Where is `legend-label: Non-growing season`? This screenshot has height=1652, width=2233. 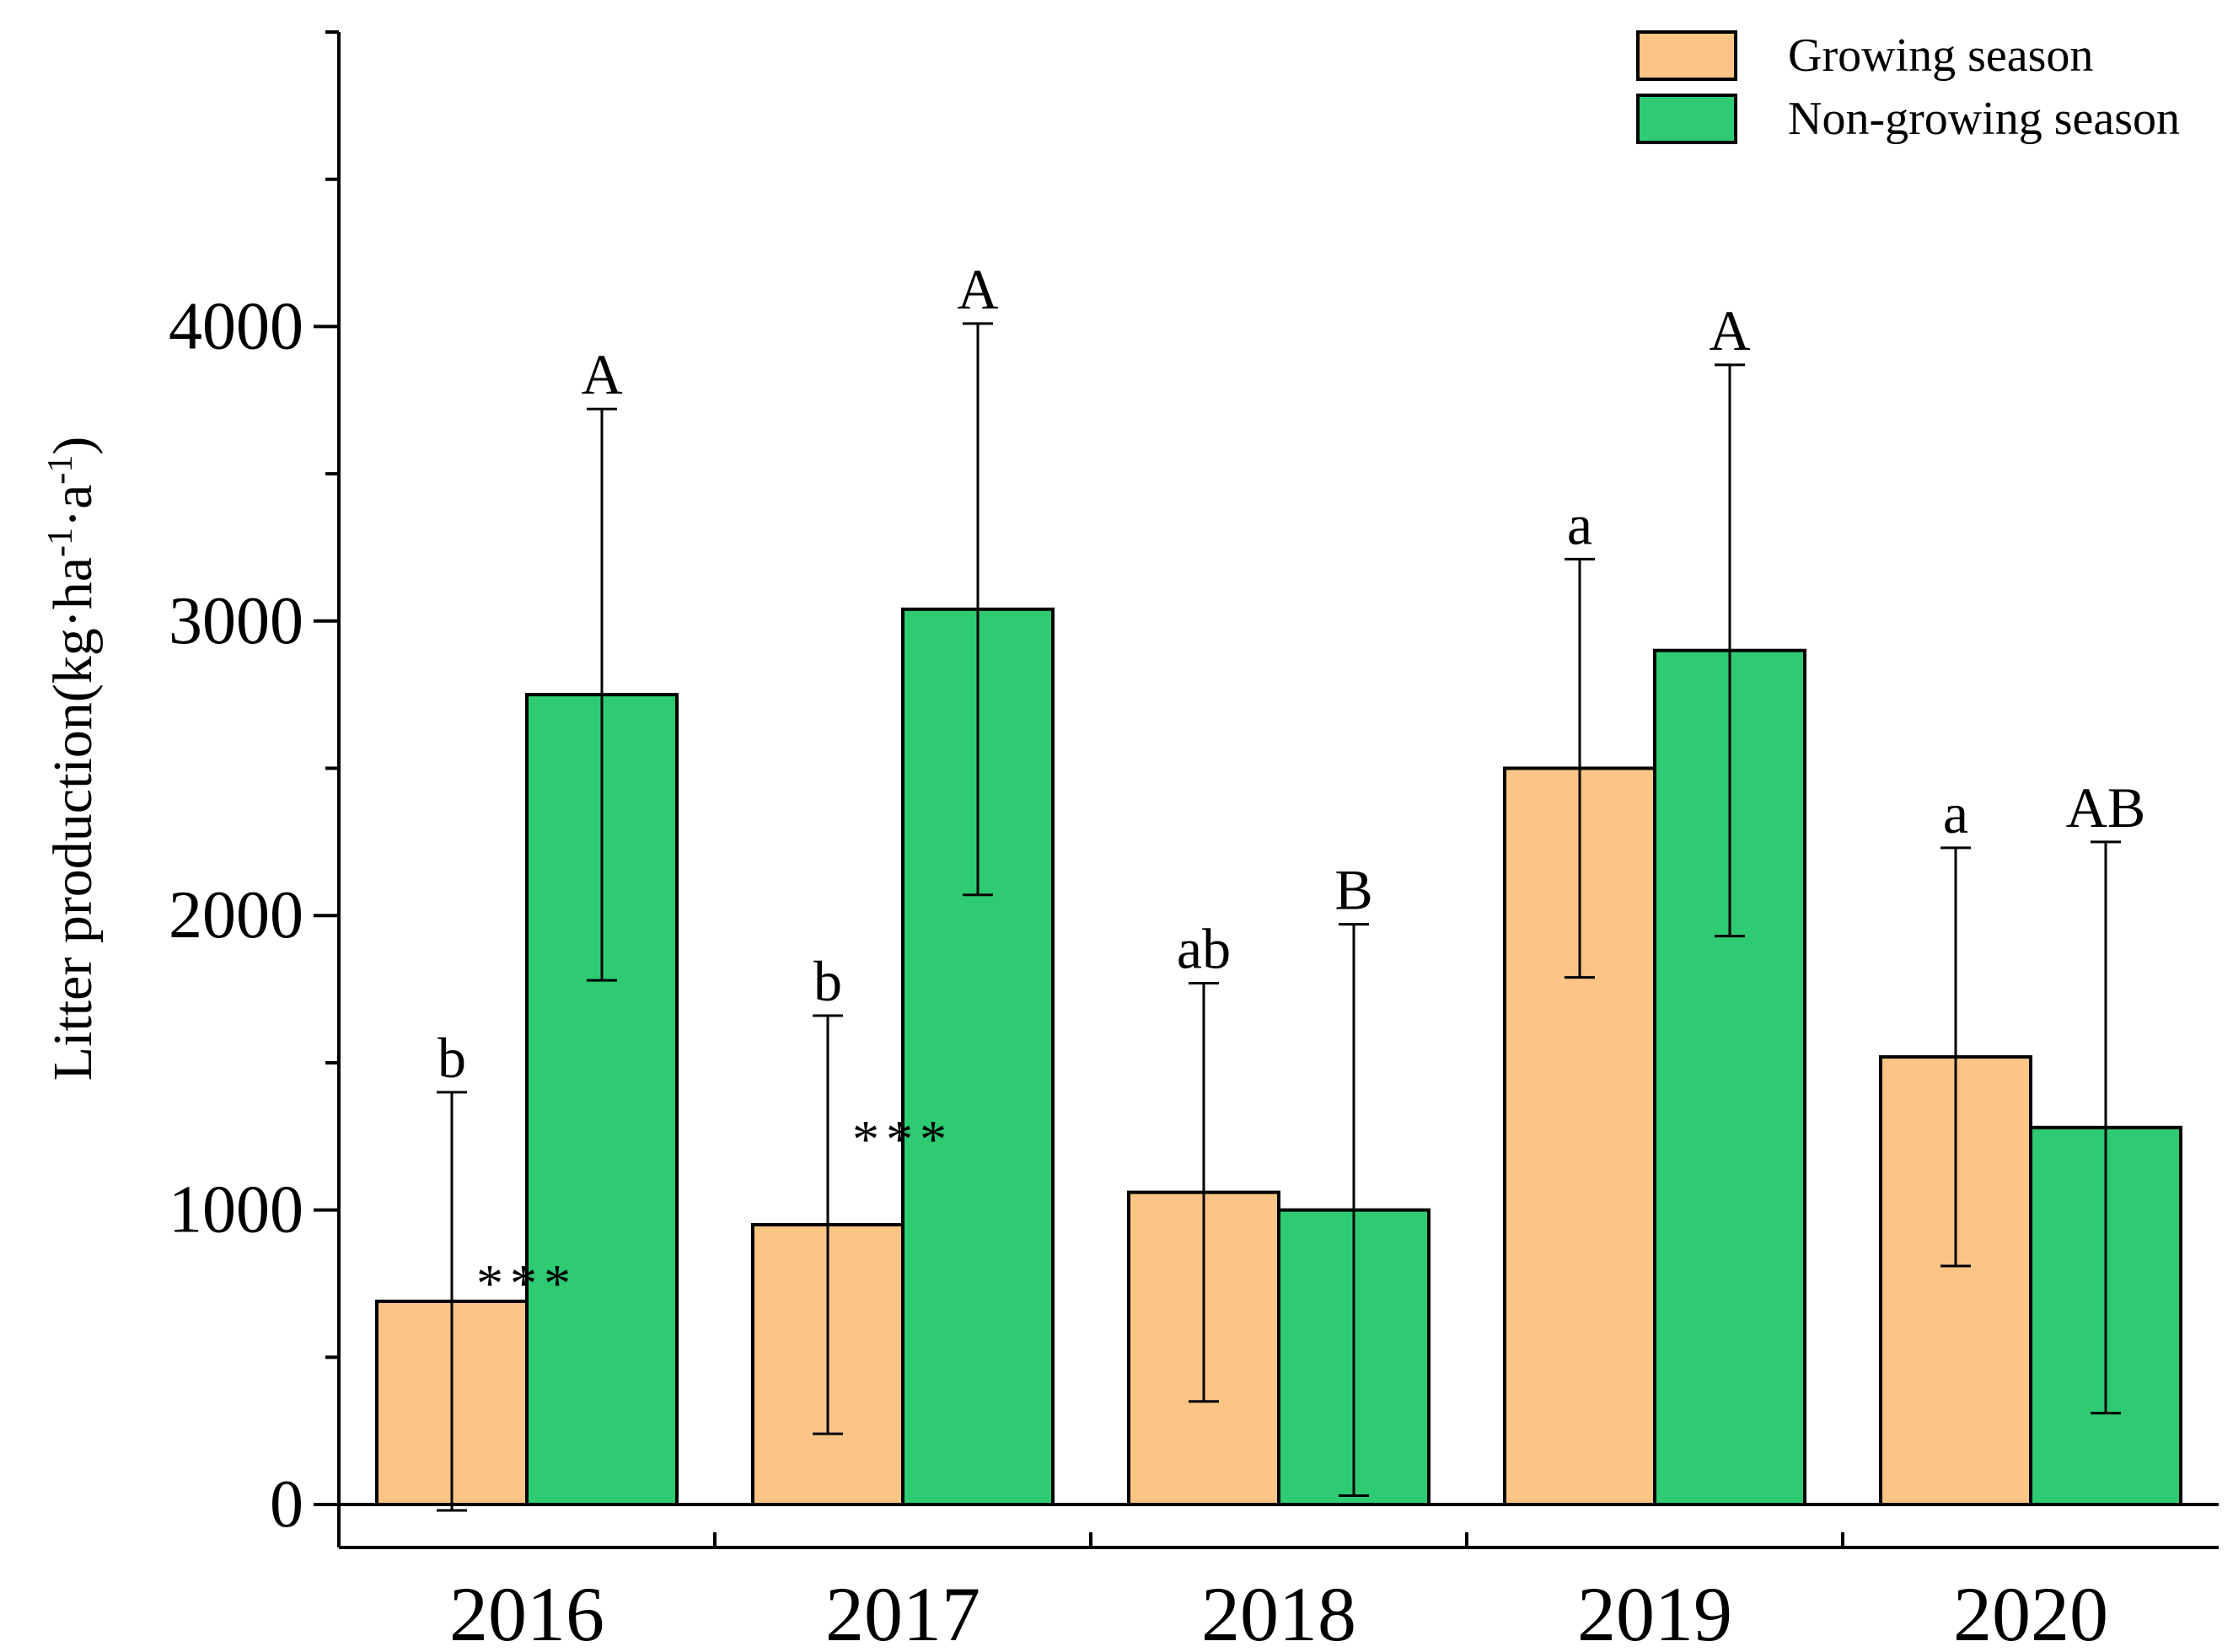 legend-label: Non-growing season is located at coordinates (1984, 119).